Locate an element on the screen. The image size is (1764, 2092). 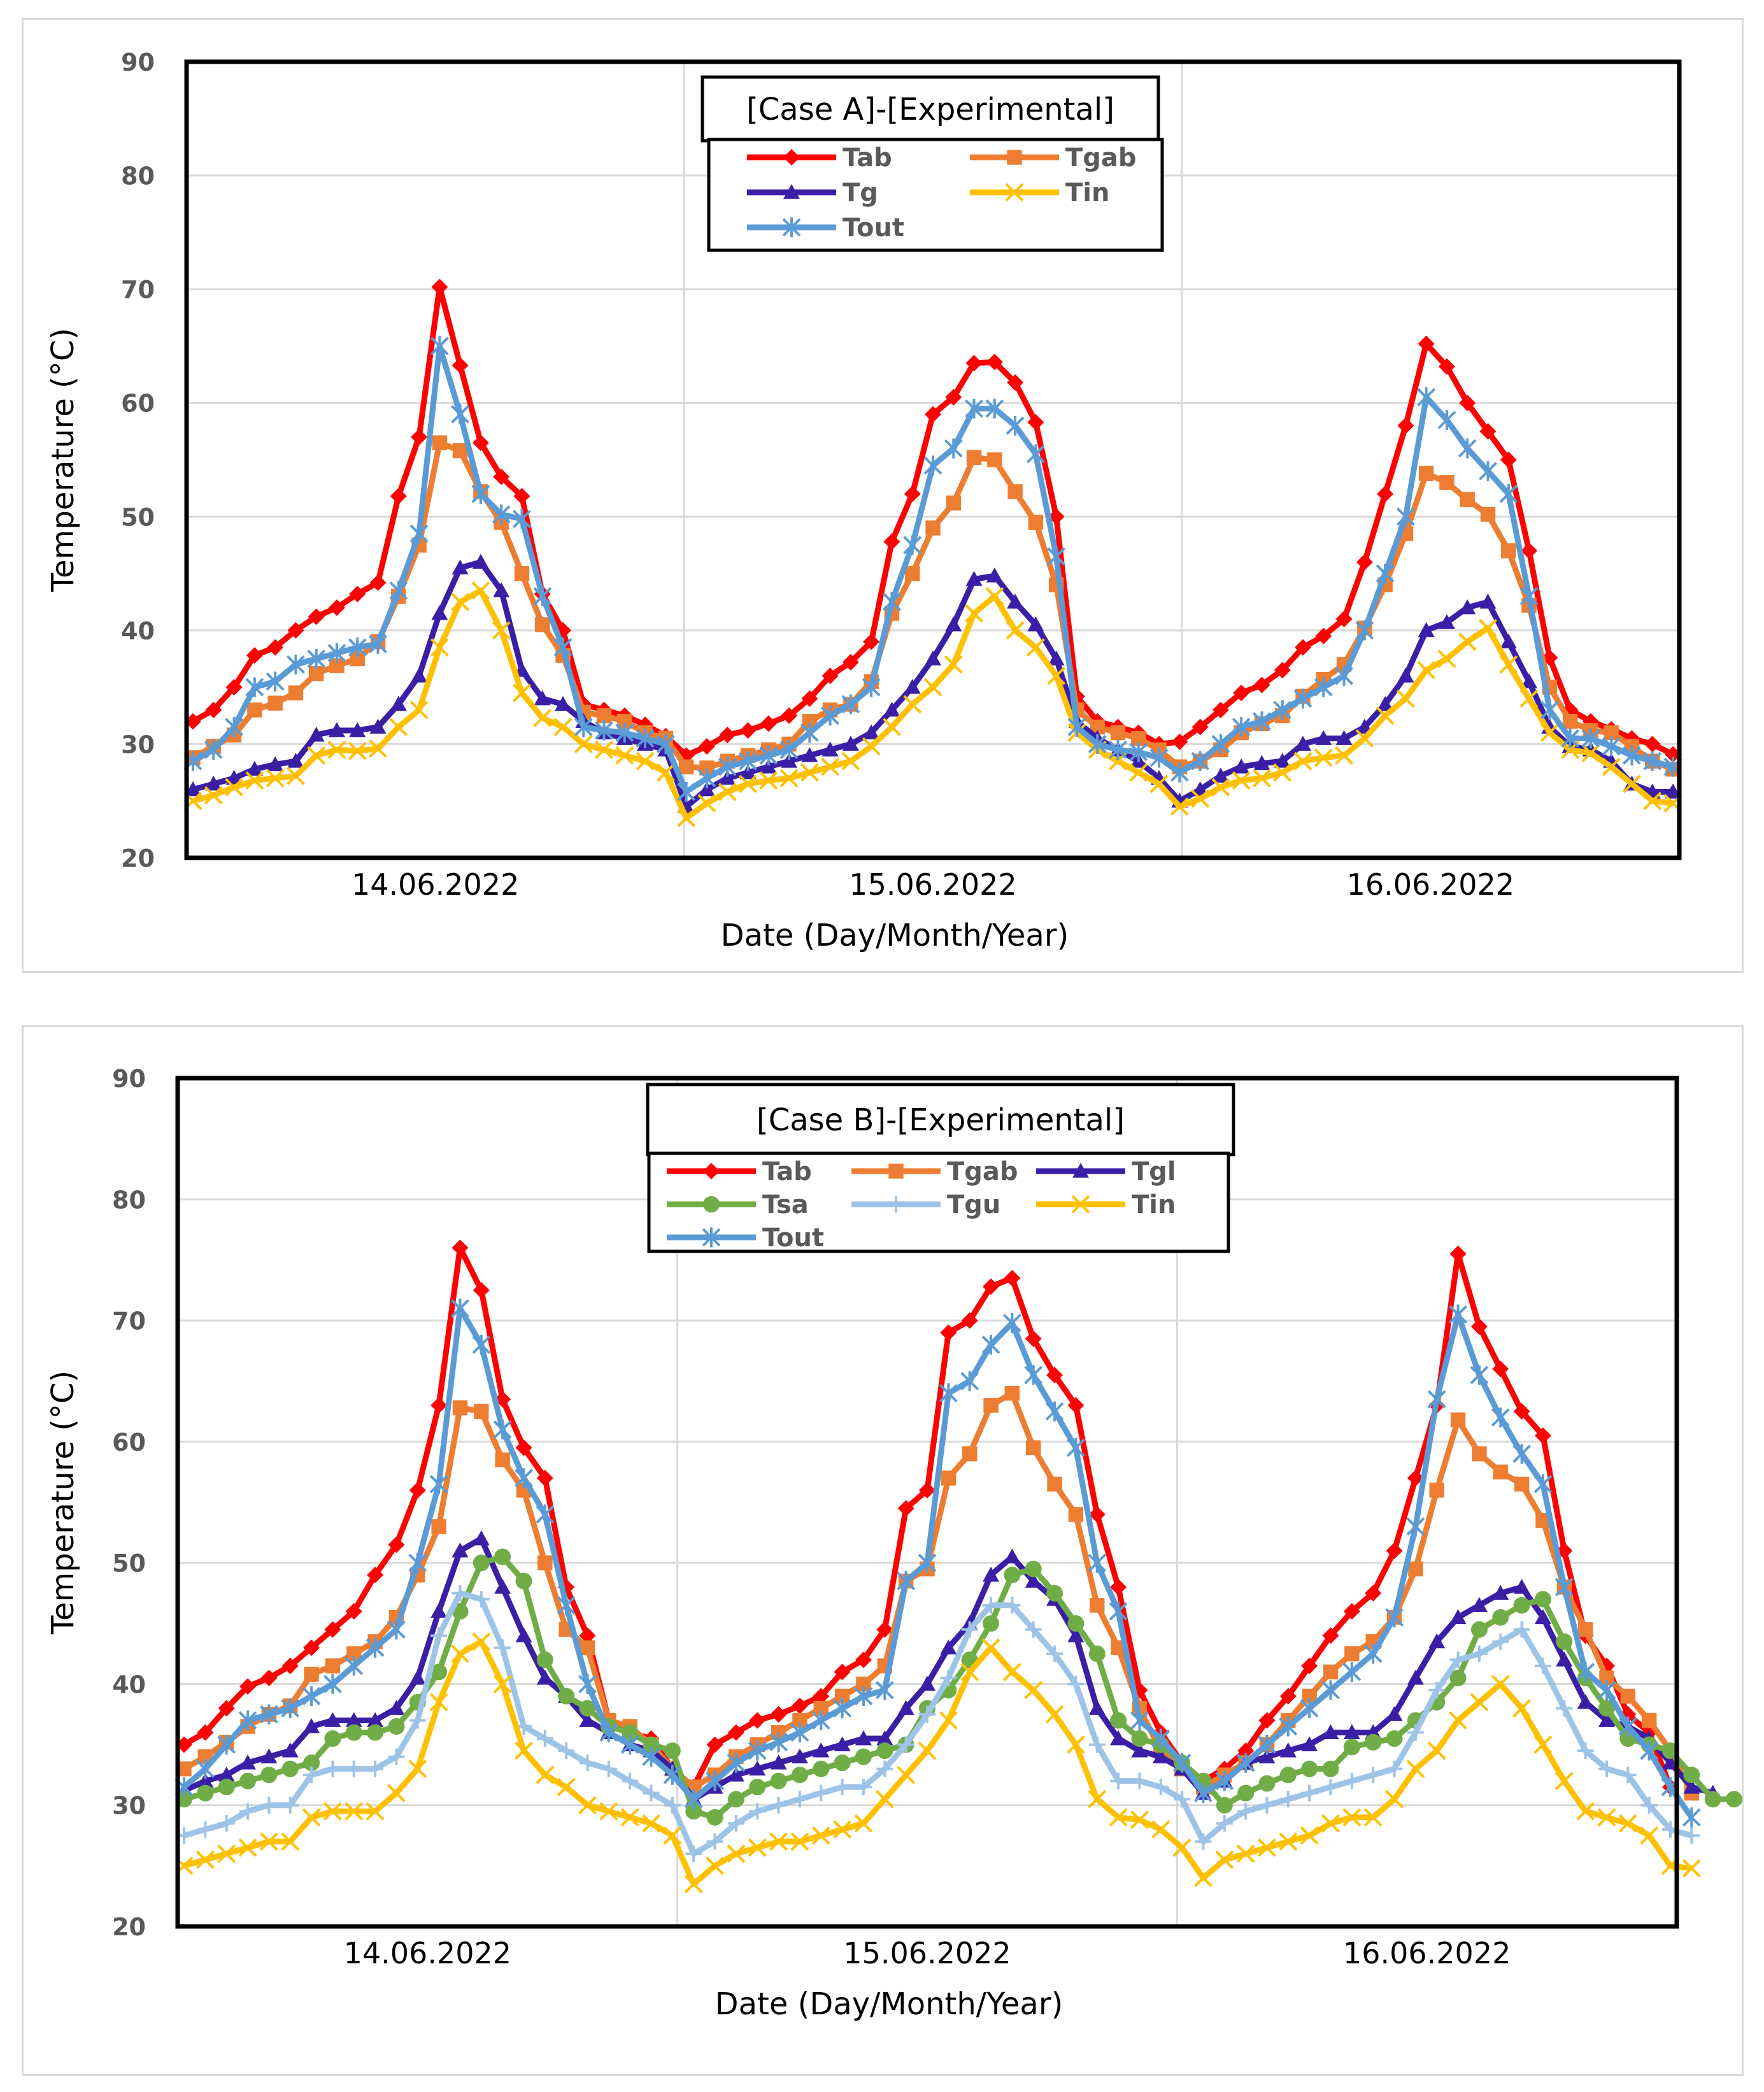
series-tgl is located at coordinates (948, 1668).